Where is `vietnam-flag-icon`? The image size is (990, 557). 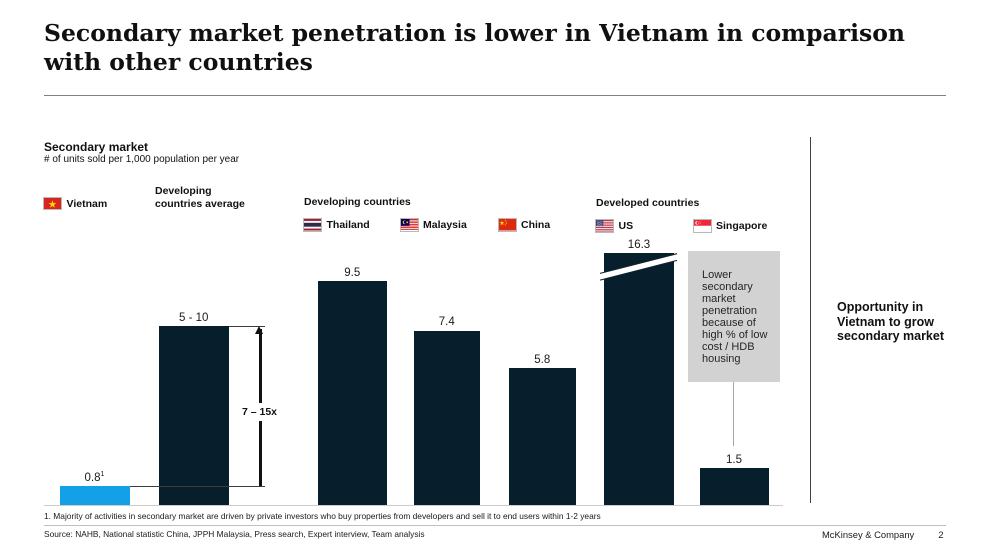
vietnam-flag-icon is located at coordinates (52, 203).